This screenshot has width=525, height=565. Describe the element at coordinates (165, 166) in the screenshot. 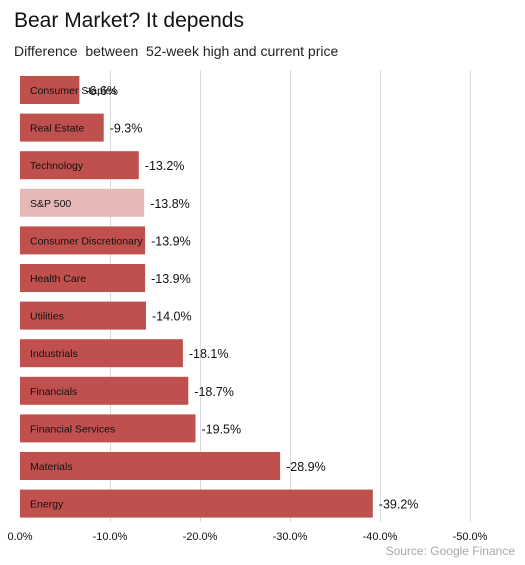

I see `bar-value-label: -13.2%` at that location.